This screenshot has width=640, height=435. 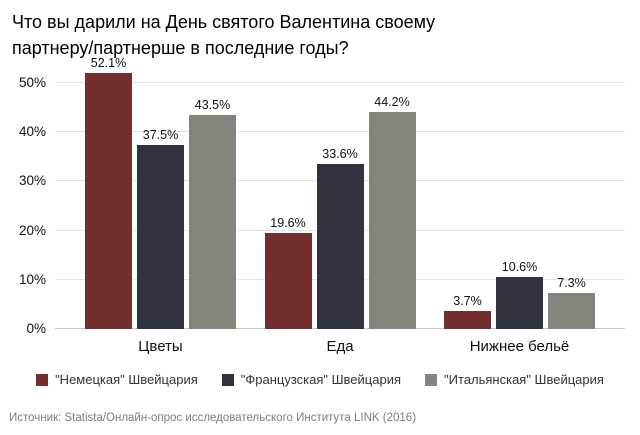 What do you see at coordinates (340, 153) in the screenshot?
I see `bar-value-label: 33.6%` at bounding box center [340, 153].